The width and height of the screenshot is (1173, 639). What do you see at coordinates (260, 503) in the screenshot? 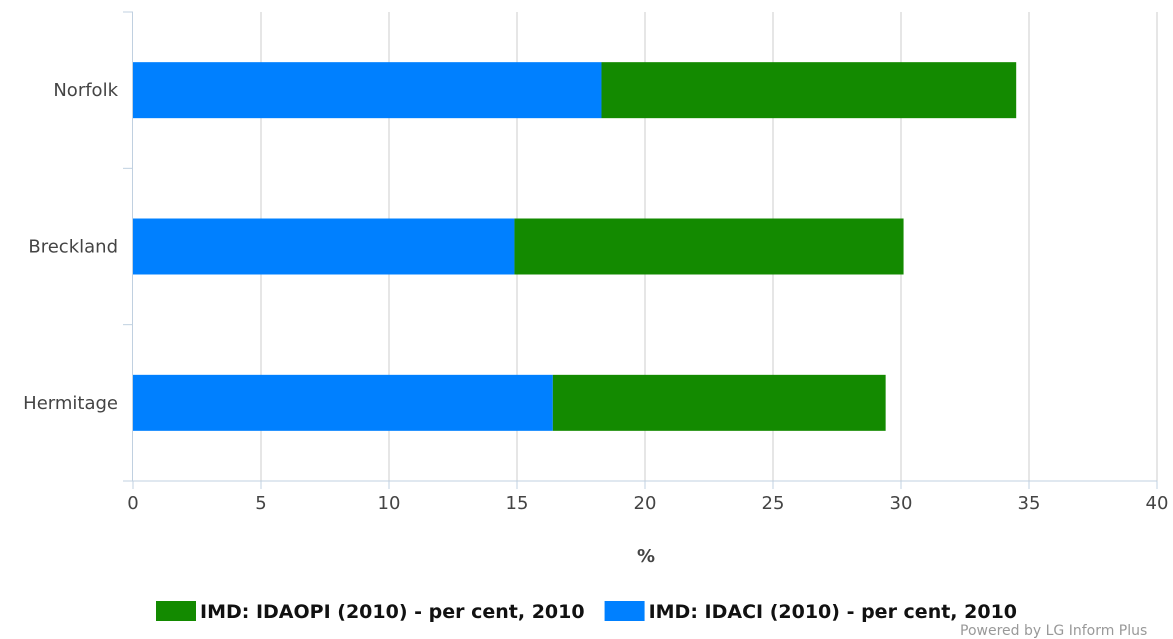
I see `x-tick-label: 5` at bounding box center [260, 503].